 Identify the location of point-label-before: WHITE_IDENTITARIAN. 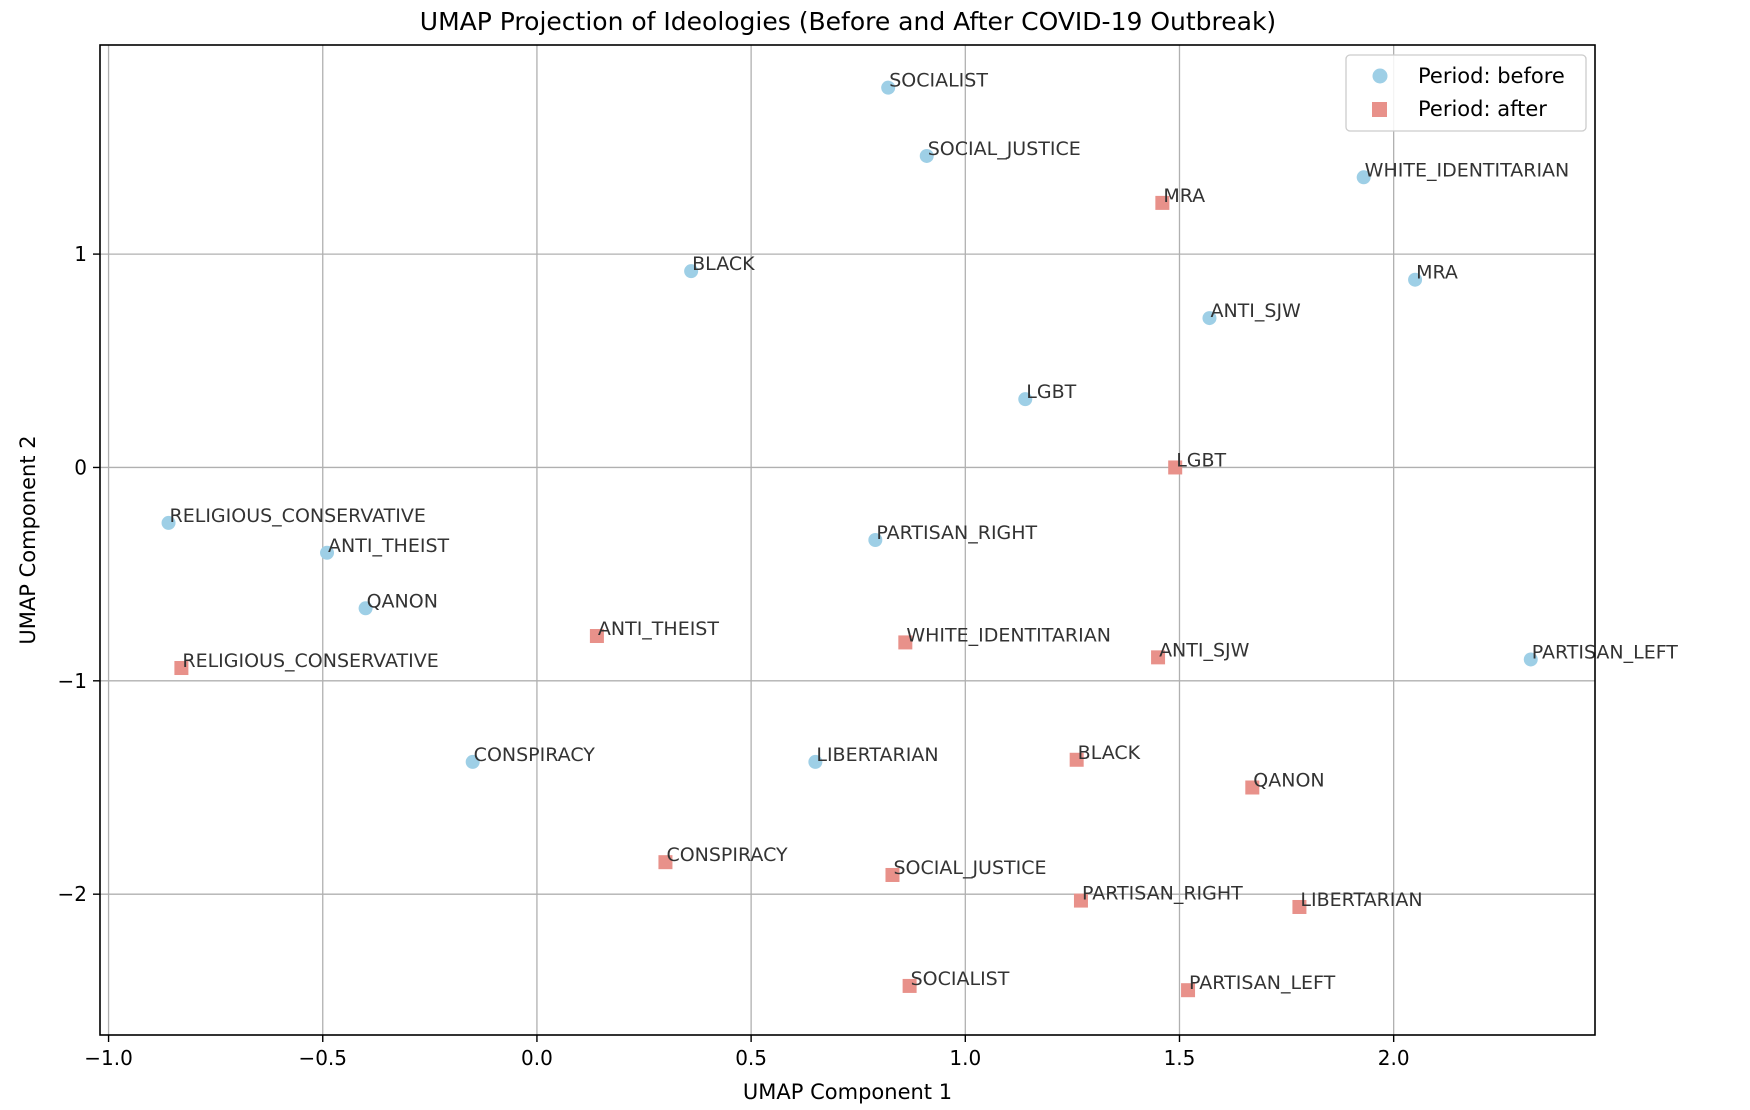
(1467, 170).